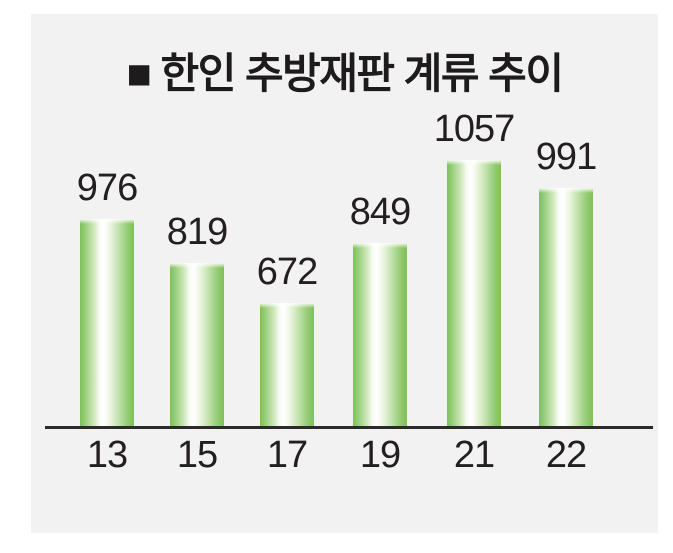 This screenshot has height=553, width=673. I want to click on bar-value-label: 991, so click(566, 157).